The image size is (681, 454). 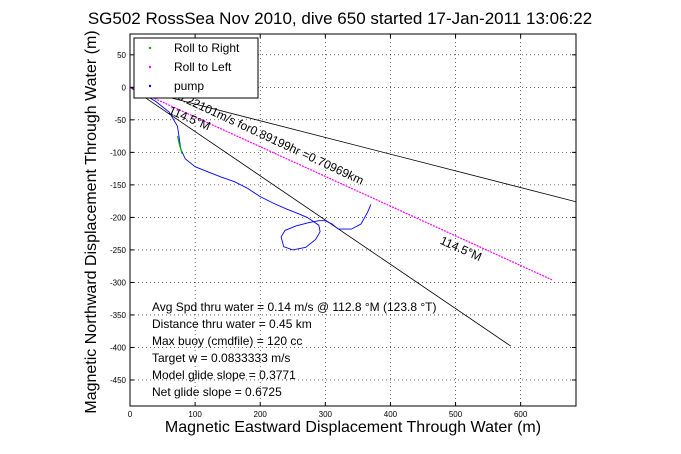 What do you see at coordinates (252, 169) in the screenshot?
I see `series-pump` at bounding box center [252, 169].